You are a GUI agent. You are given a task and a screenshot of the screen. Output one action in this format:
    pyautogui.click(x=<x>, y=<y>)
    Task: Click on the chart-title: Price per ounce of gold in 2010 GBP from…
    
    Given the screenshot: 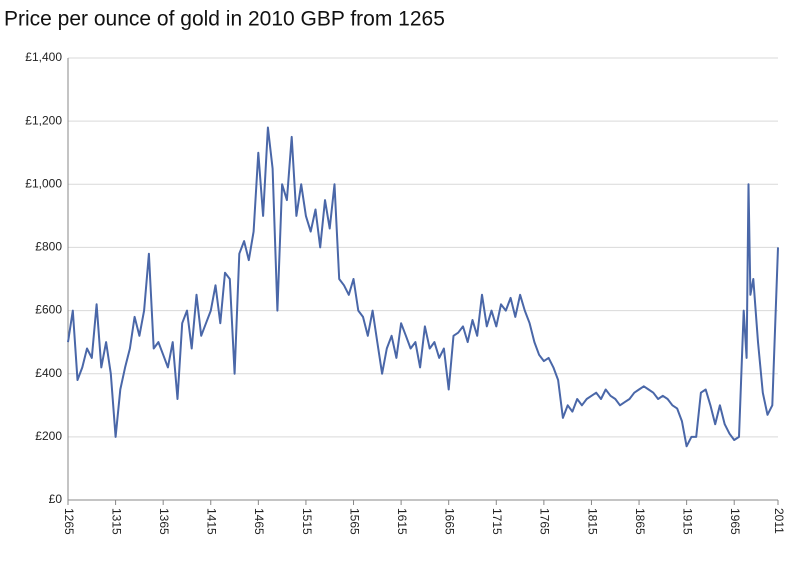 What is the action you would take?
    pyautogui.click(x=224, y=19)
    